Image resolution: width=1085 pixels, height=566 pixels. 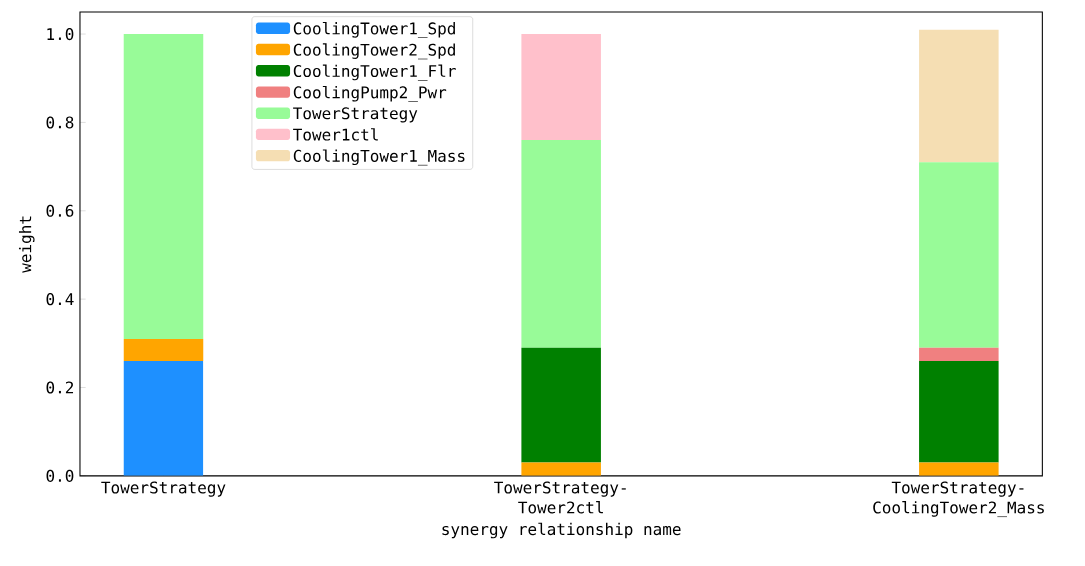 What do you see at coordinates (60, 387) in the screenshot?
I see `y-tick-label: 0.2` at bounding box center [60, 387].